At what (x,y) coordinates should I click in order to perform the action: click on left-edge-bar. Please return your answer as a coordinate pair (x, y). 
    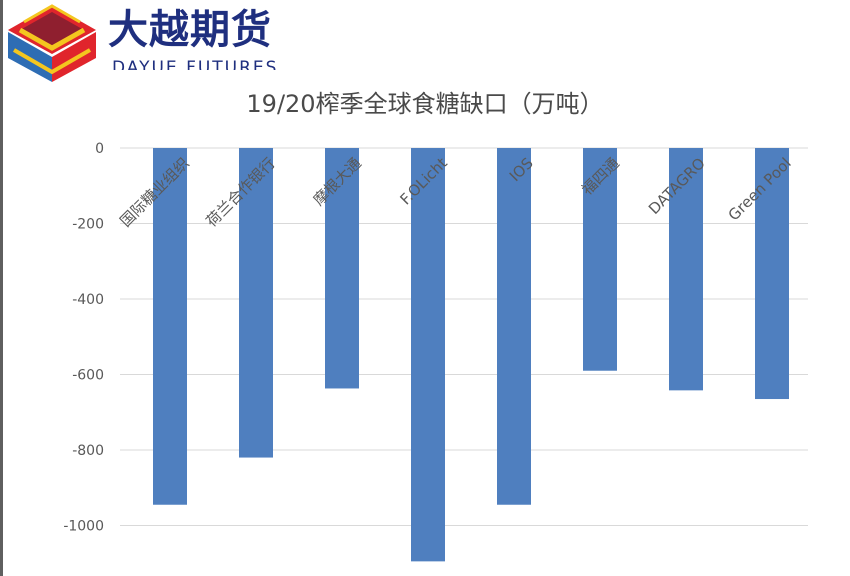
    Looking at the image, I should click on (1, 288).